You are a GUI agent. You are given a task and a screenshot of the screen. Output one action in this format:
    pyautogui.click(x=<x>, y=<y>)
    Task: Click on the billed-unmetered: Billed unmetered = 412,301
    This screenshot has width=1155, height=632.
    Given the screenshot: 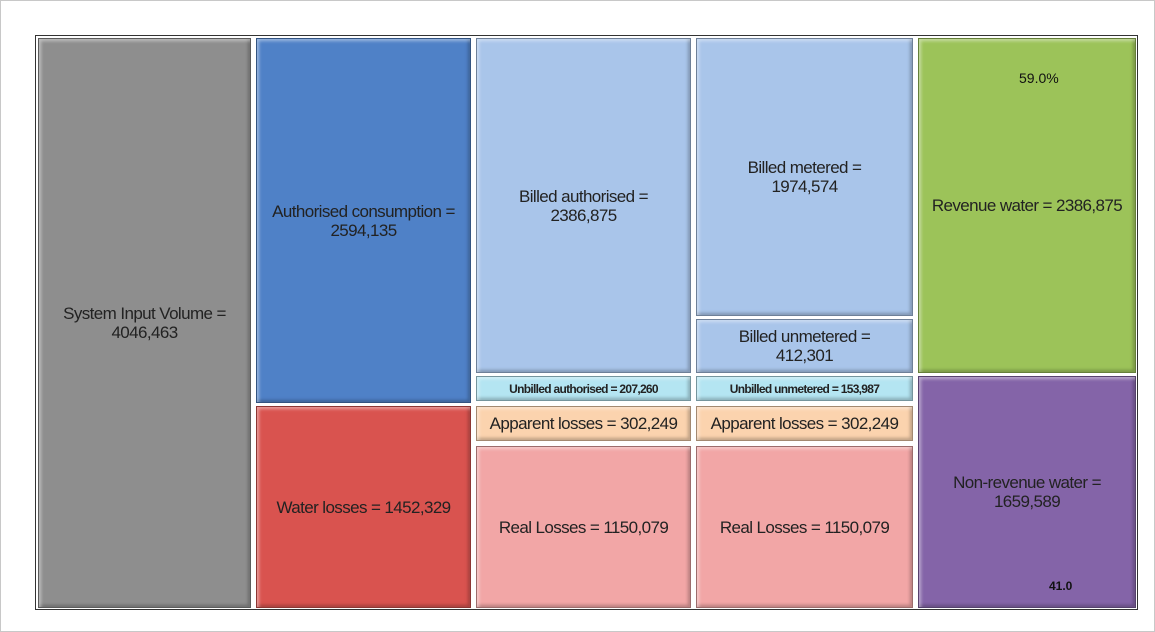 What is the action you would take?
    pyautogui.click(x=804, y=346)
    